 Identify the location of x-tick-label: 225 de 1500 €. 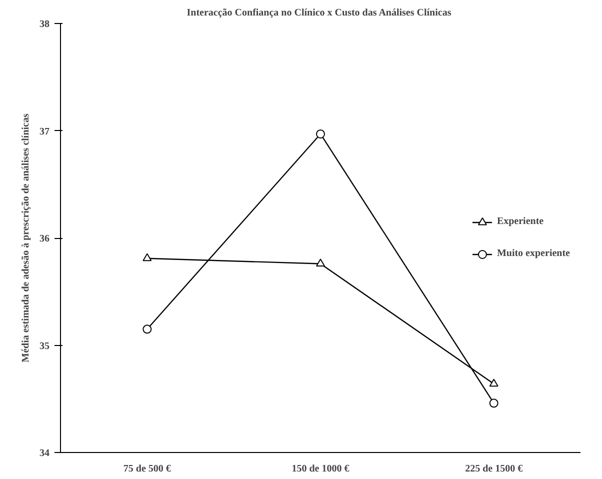
(494, 469).